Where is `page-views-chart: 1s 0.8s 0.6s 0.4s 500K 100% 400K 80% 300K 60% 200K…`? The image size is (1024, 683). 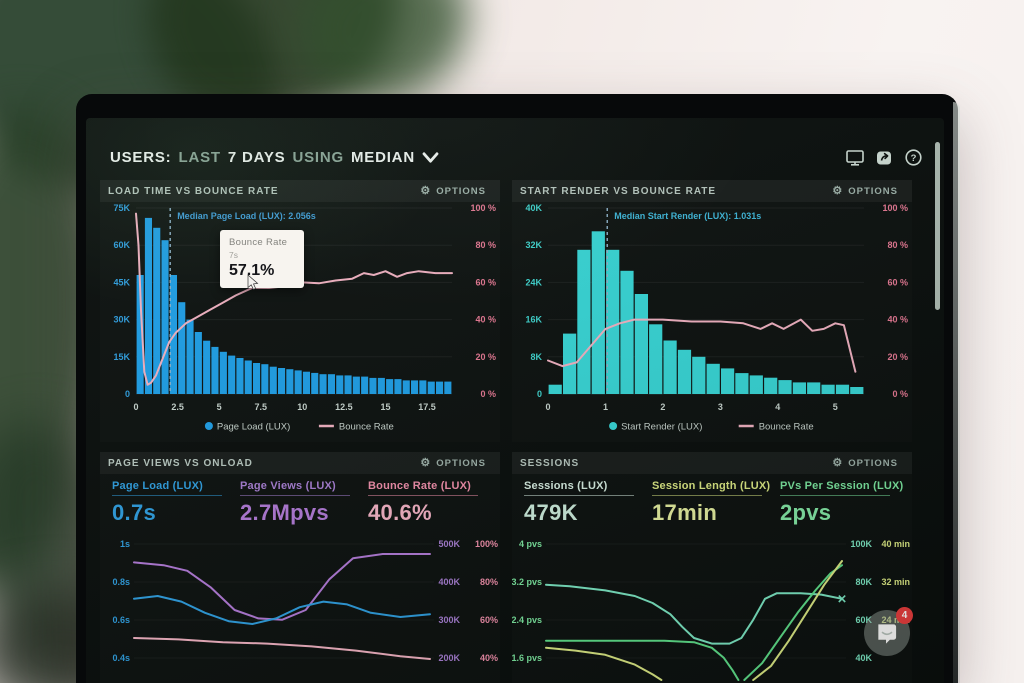
page-views-chart: 1s 0.8s 0.6s 0.4s 500K 100% 400K 80% 300K 60% 200K… is located at coordinates (300, 609).